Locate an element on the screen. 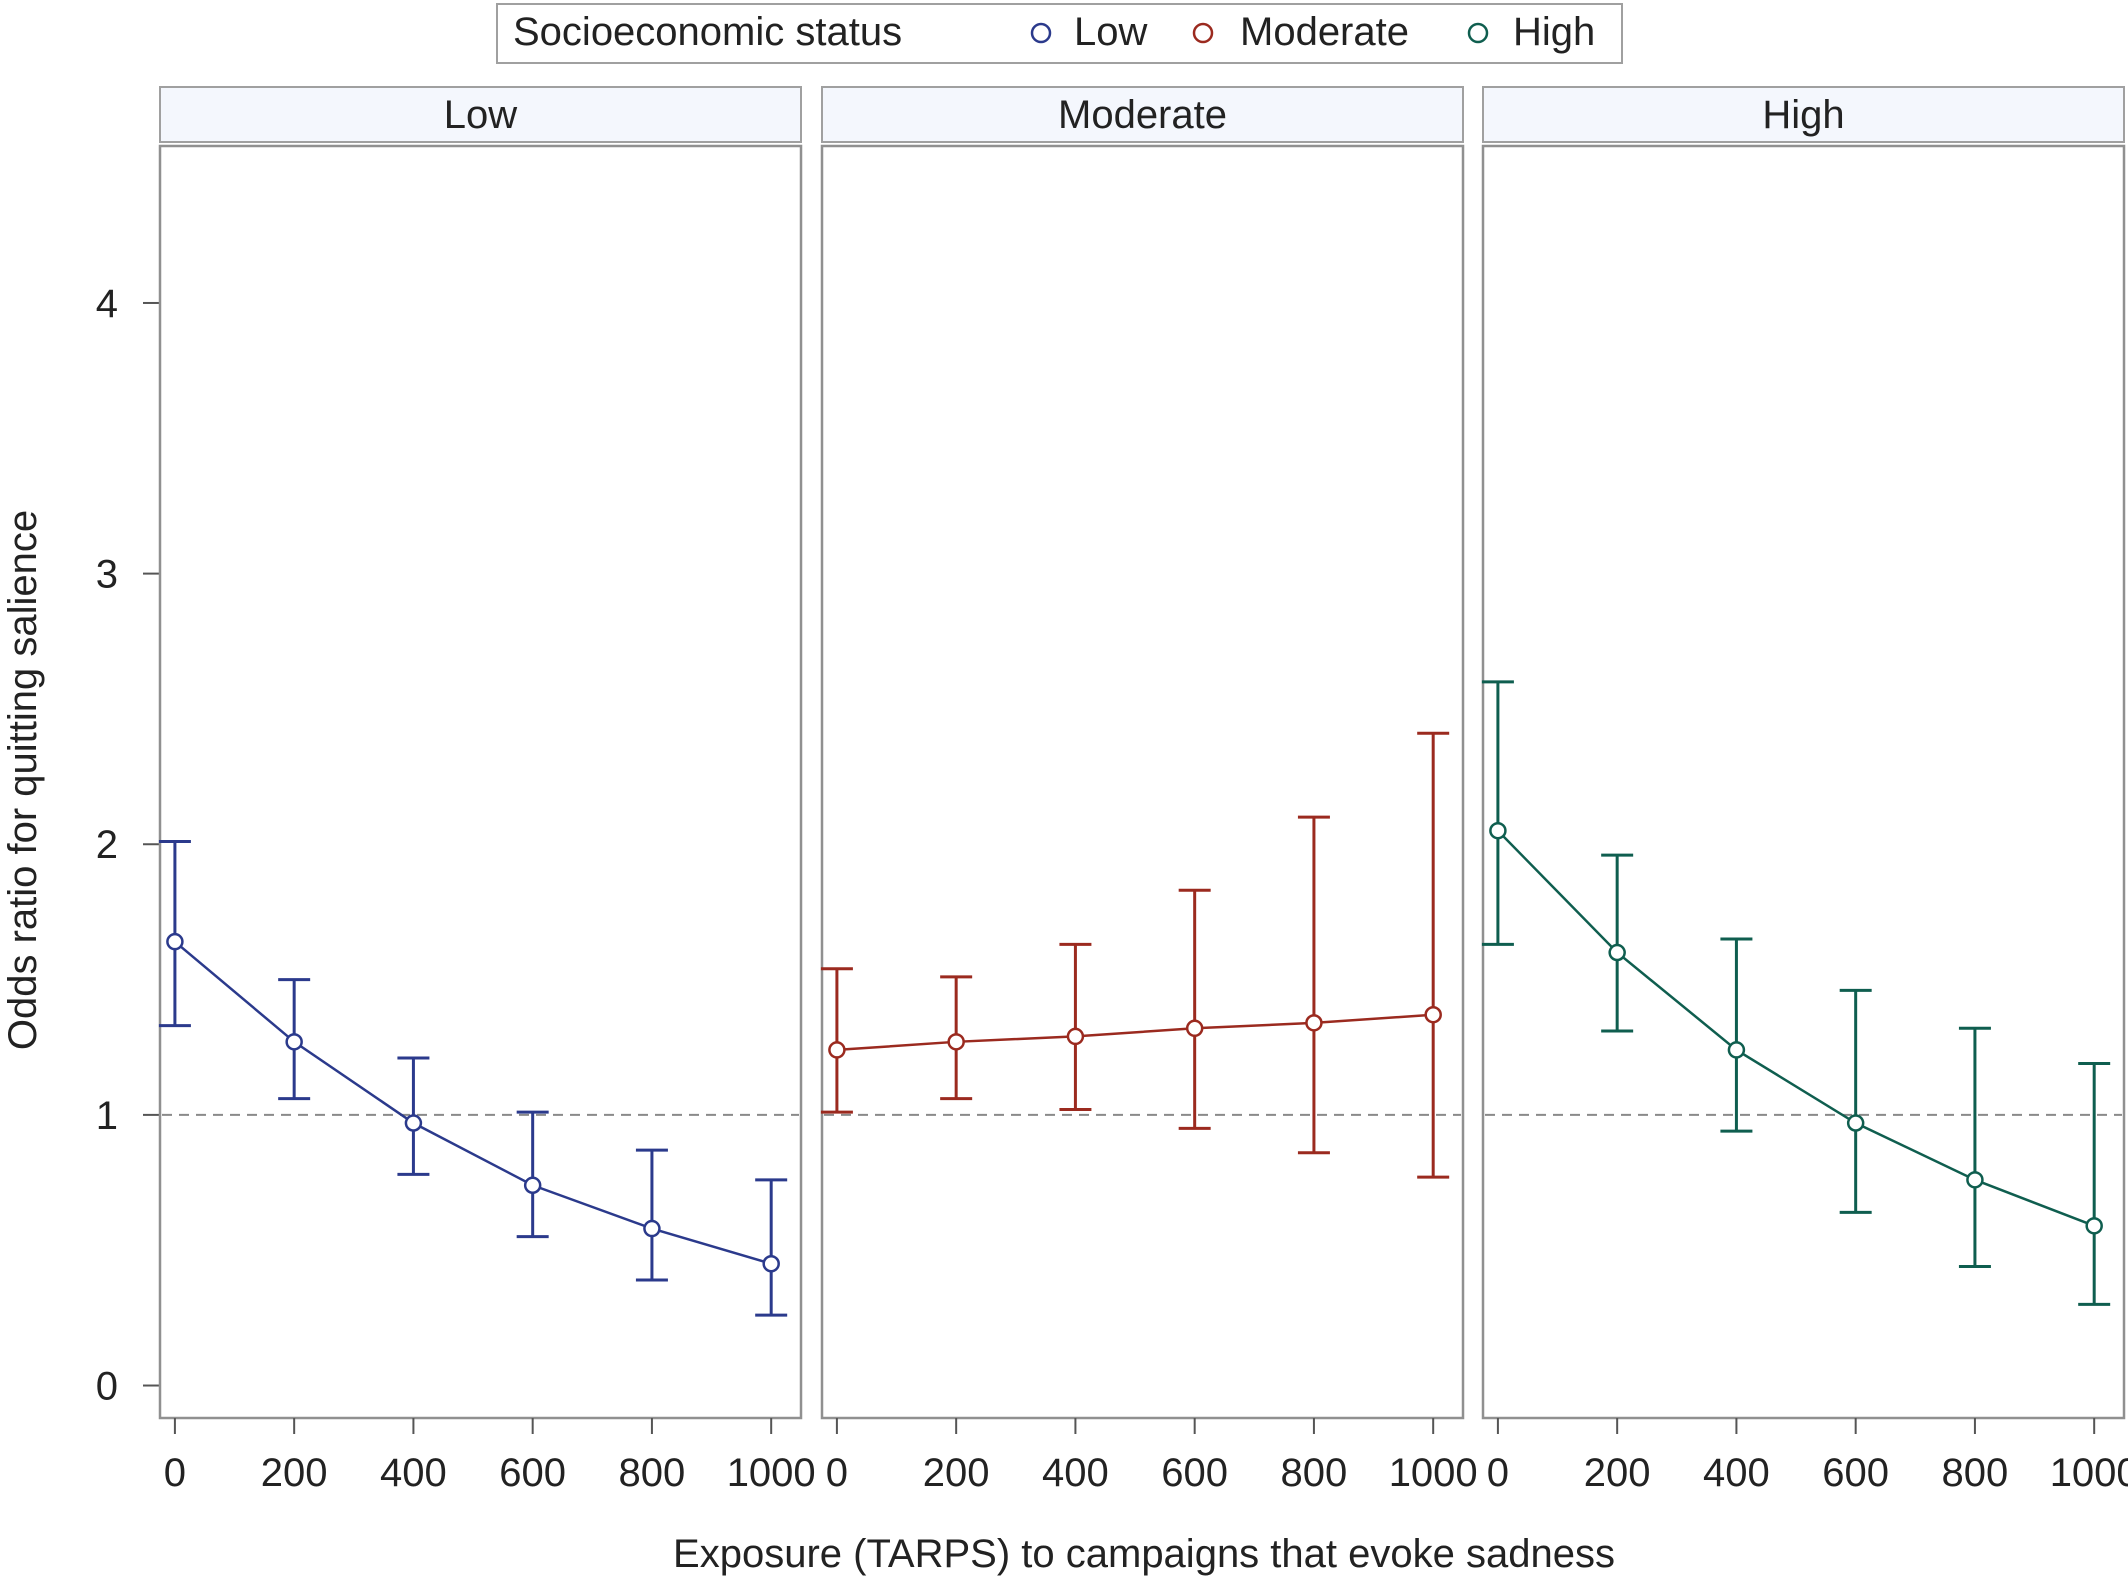 The image size is (2128, 1586). panel-title-high: High is located at coordinates (1803, 115).